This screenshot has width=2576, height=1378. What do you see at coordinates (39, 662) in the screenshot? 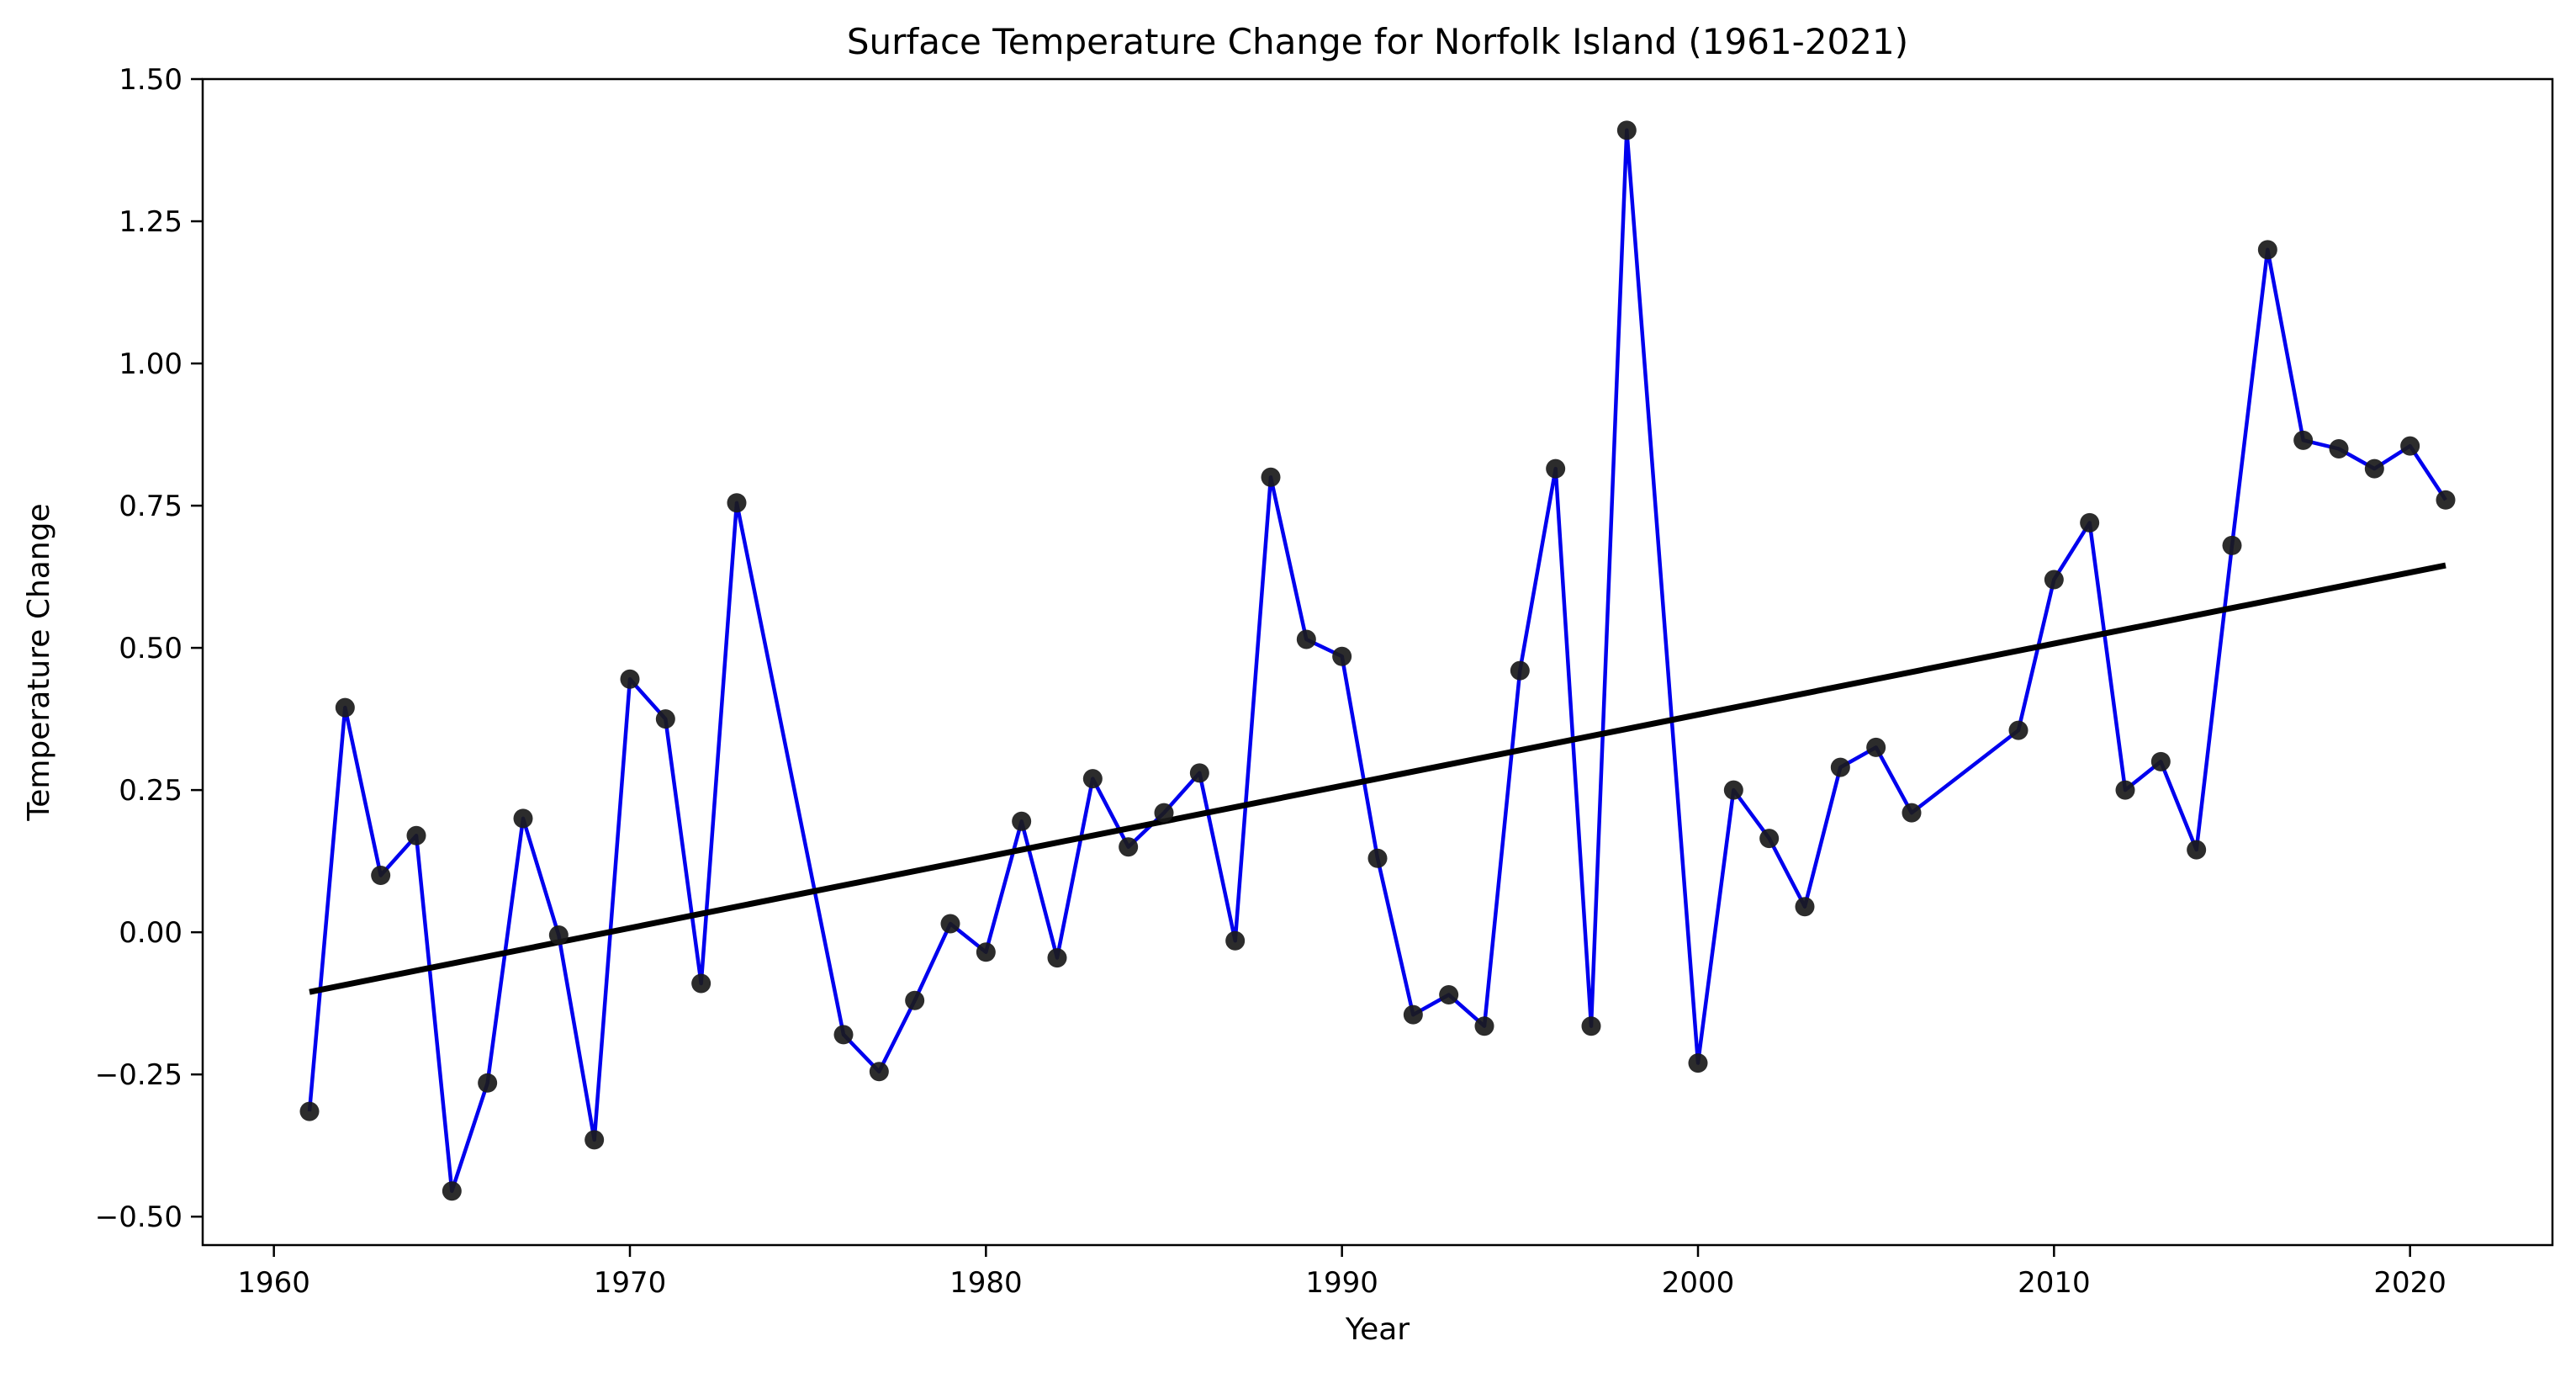
I see `y-axis-label: Temperature Change` at bounding box center [39, 662].